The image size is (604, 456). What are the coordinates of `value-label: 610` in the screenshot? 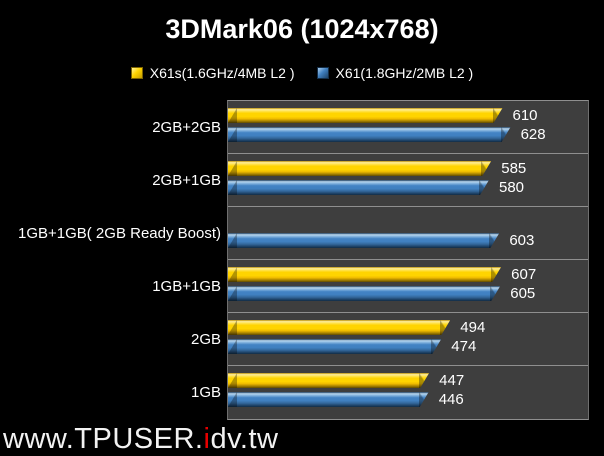 It's located at (525, 115).